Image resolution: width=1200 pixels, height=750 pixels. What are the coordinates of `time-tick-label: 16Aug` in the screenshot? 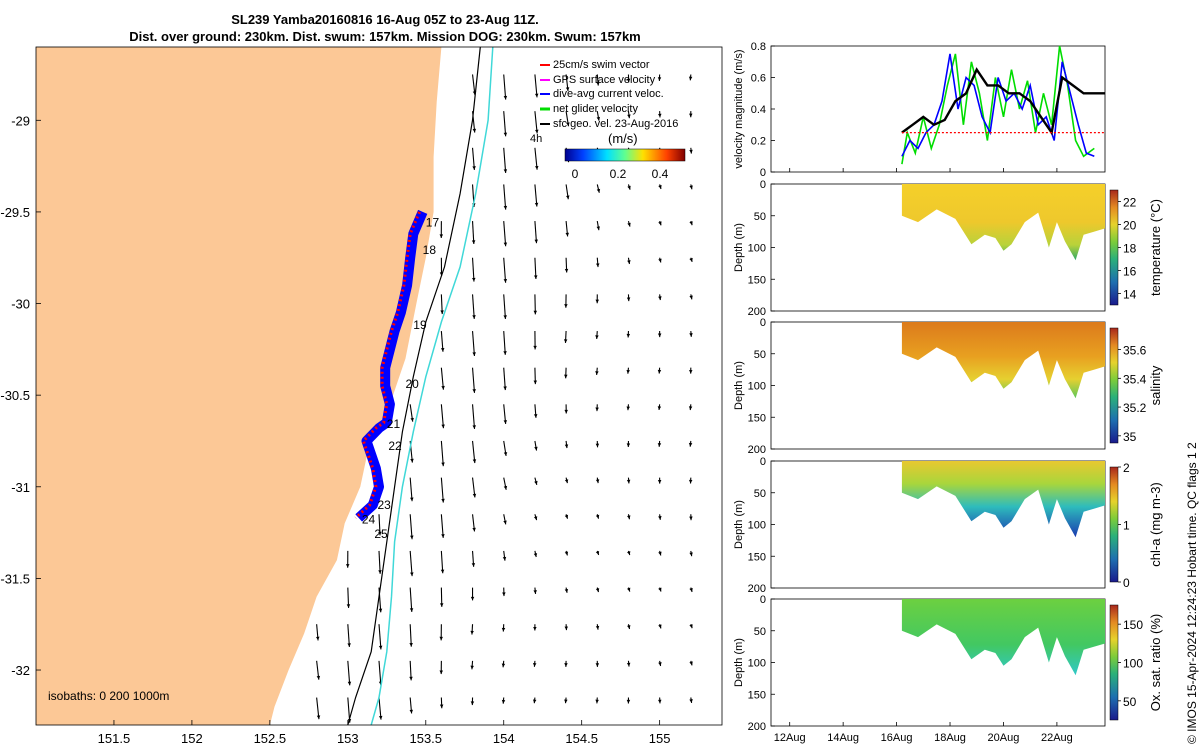 It's located at (897, 738).